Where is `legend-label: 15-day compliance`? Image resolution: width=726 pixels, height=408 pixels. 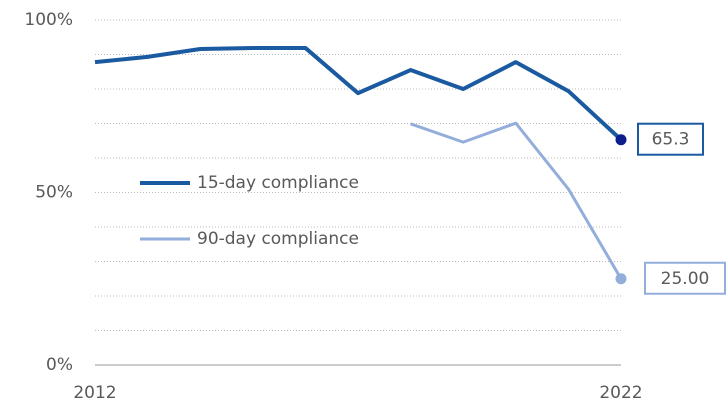
legend-label: 15-day compliance is located at coordinates (278, 183).